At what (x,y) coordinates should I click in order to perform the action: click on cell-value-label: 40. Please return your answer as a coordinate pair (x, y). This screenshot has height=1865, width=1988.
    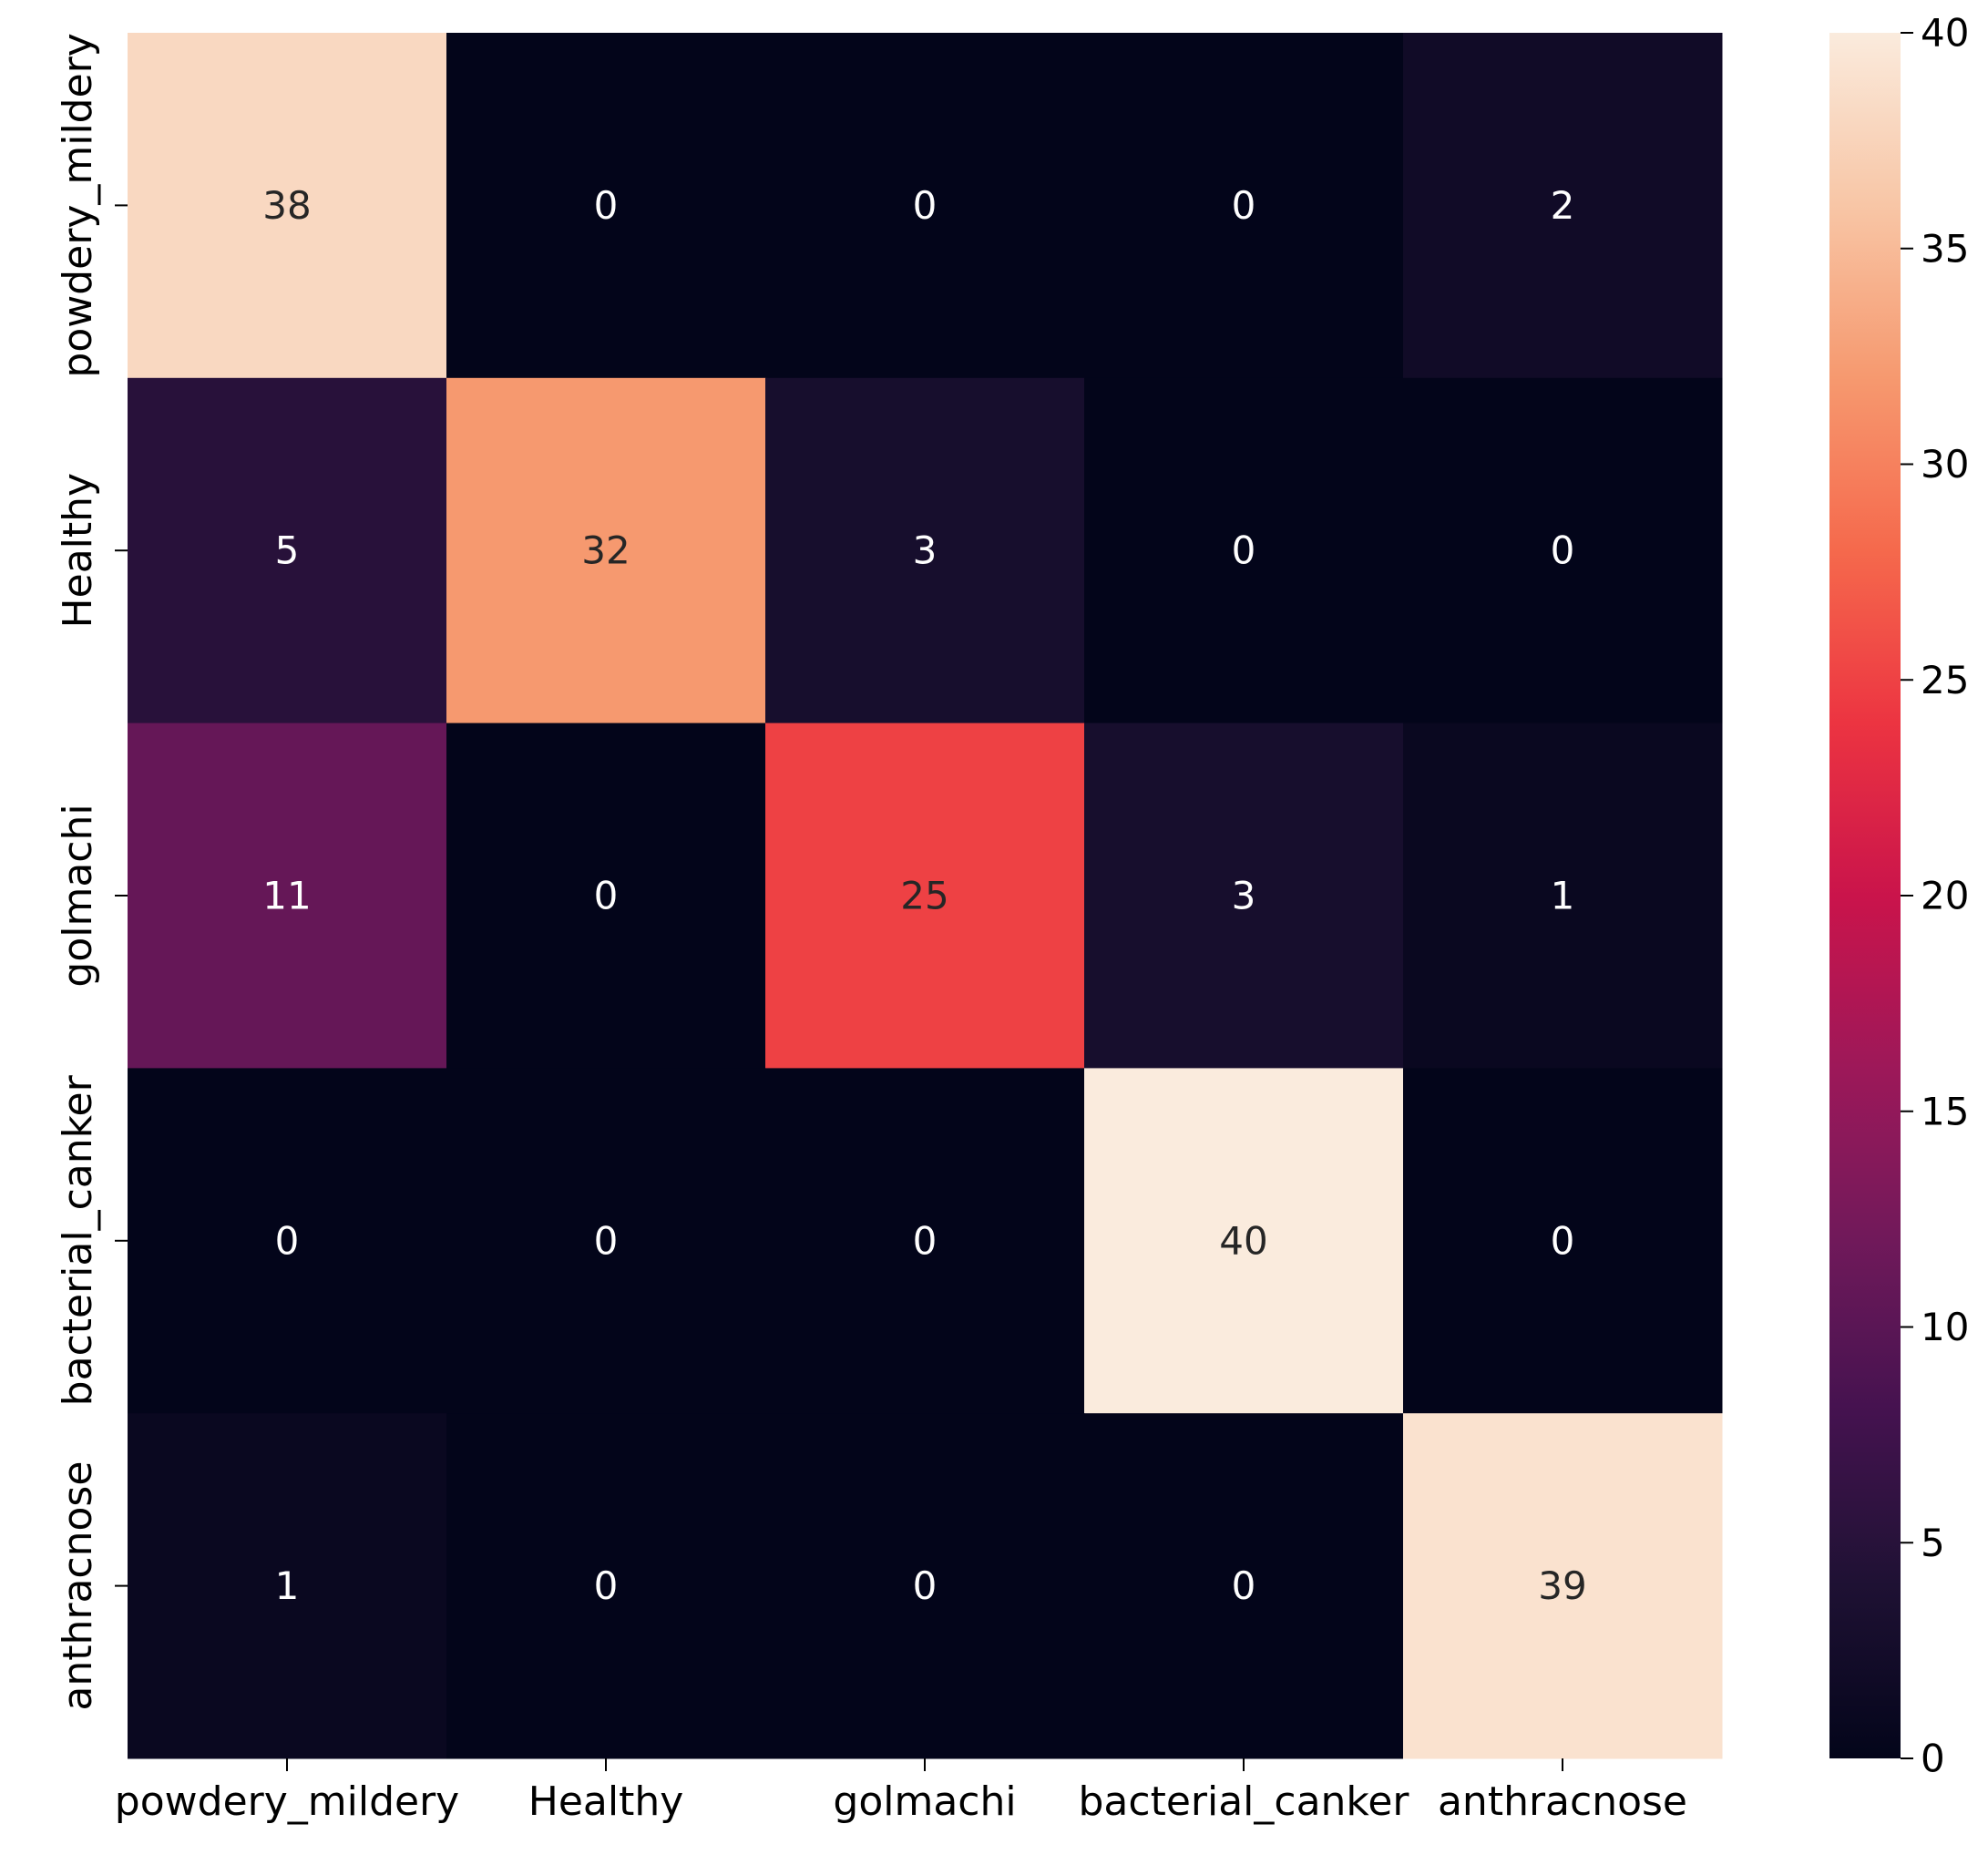
    Looking at the image, I should click on (1243, 1240).